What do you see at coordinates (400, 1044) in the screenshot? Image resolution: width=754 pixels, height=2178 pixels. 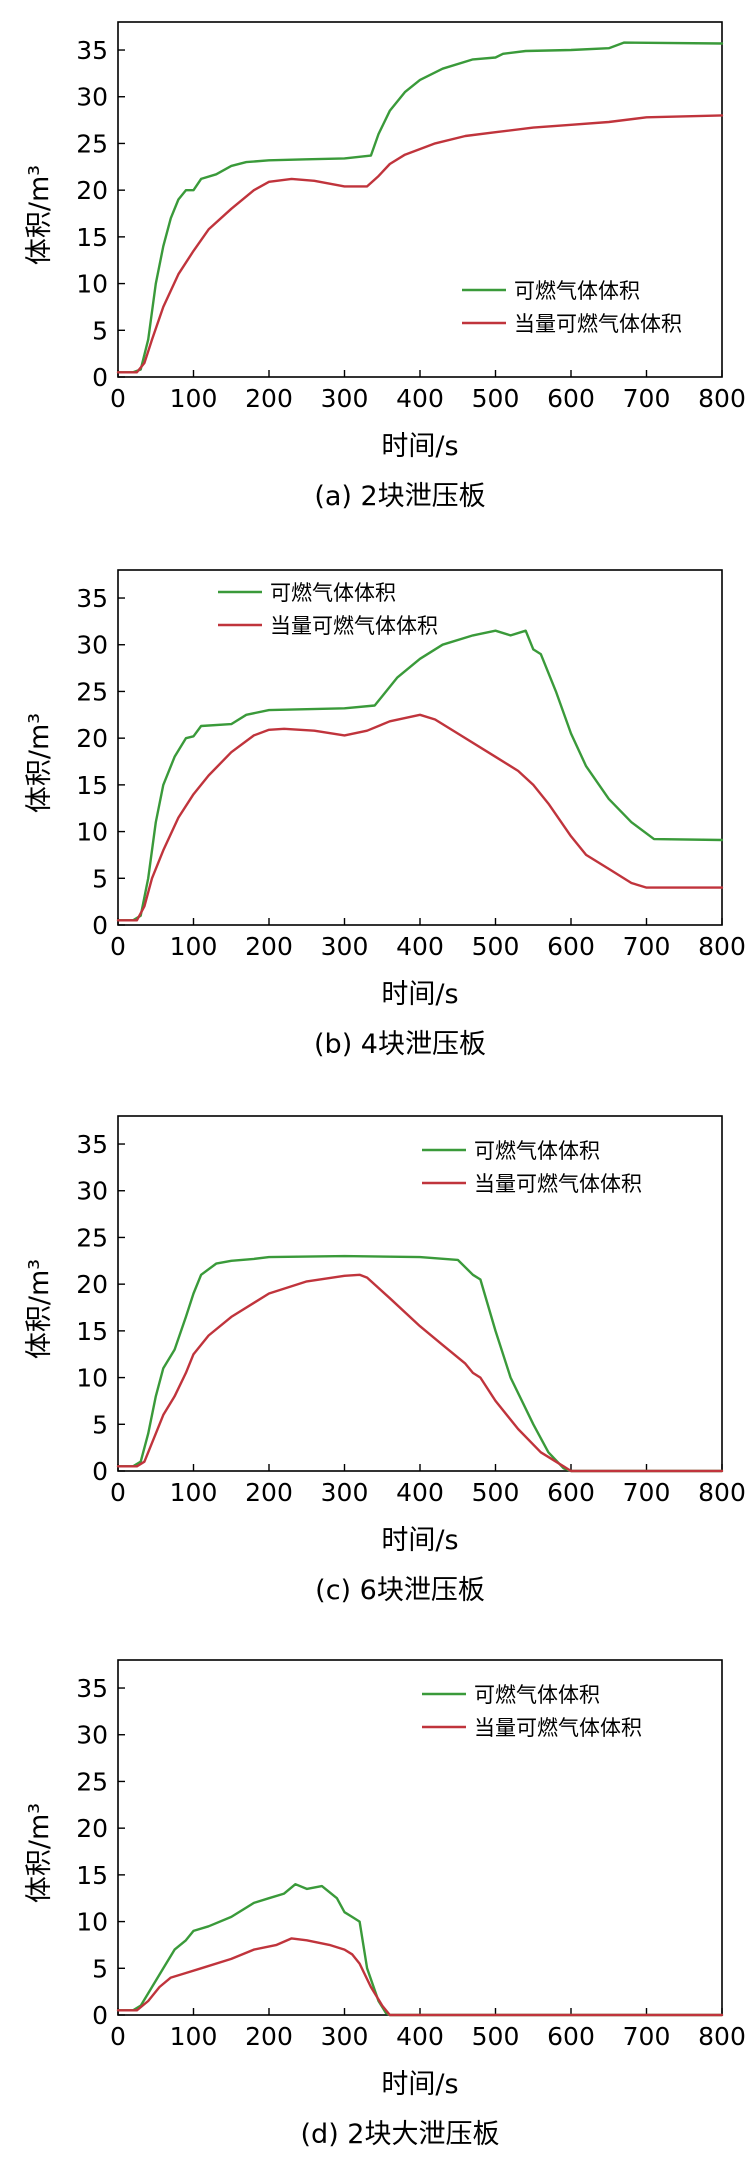 I see `chart-caption: (b) 4块泄压板` at bounding box center [400, 1044].